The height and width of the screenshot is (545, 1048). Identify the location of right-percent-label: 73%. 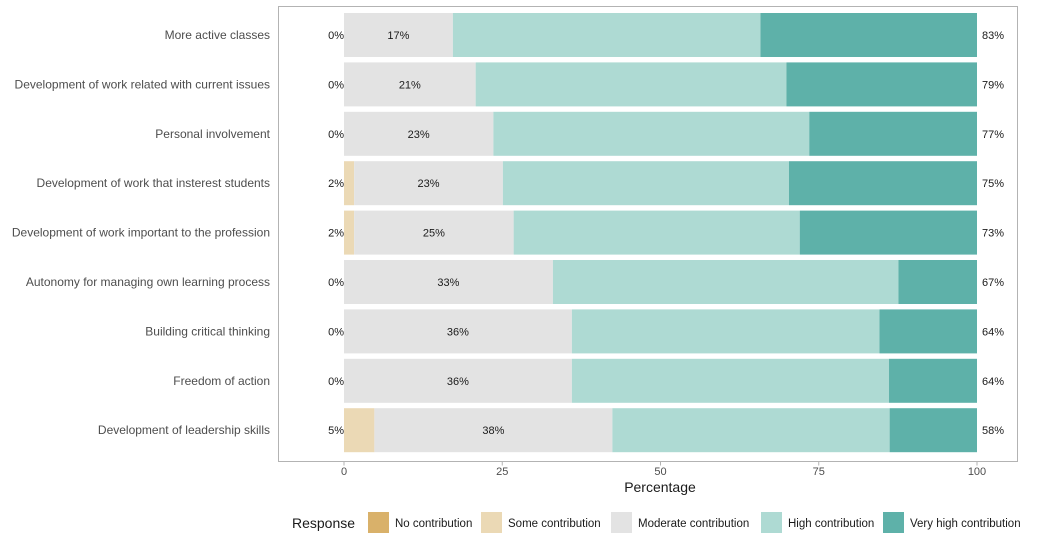
(993, 234).